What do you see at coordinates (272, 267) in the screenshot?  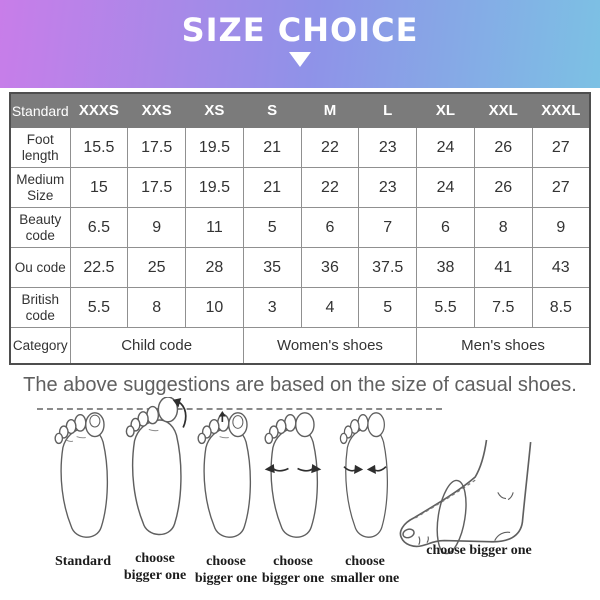 I see `table-cell: 35` at bounding box center [272, 267].